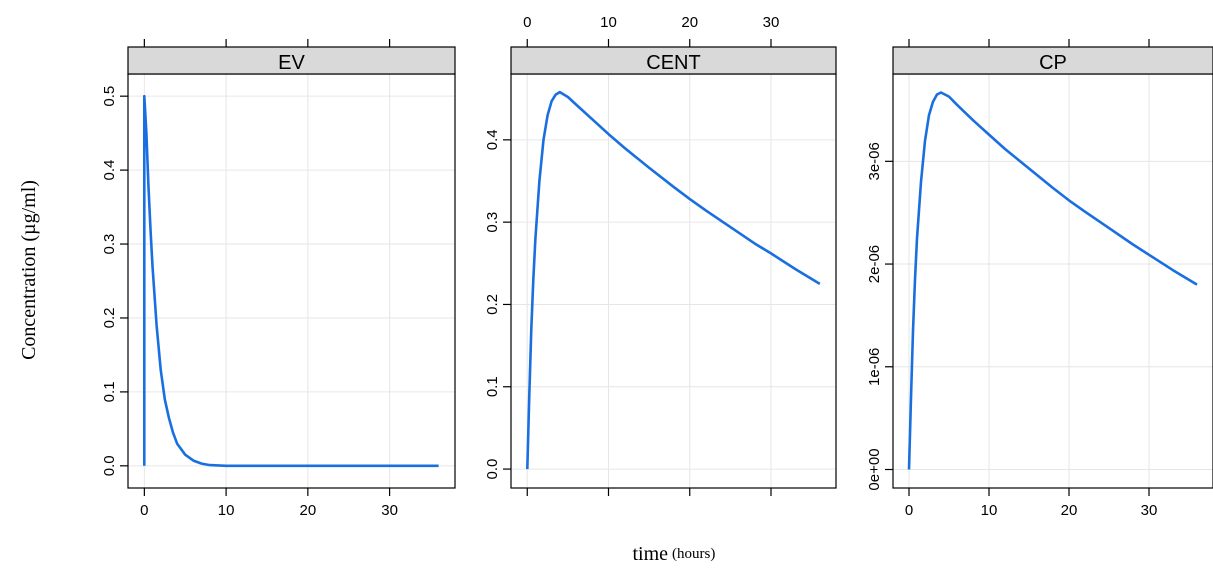  What do you see at coordinates (693, 554) in the screenshot?
I see `x-axis-unit: (hours)` at bounding box center [693, 554].